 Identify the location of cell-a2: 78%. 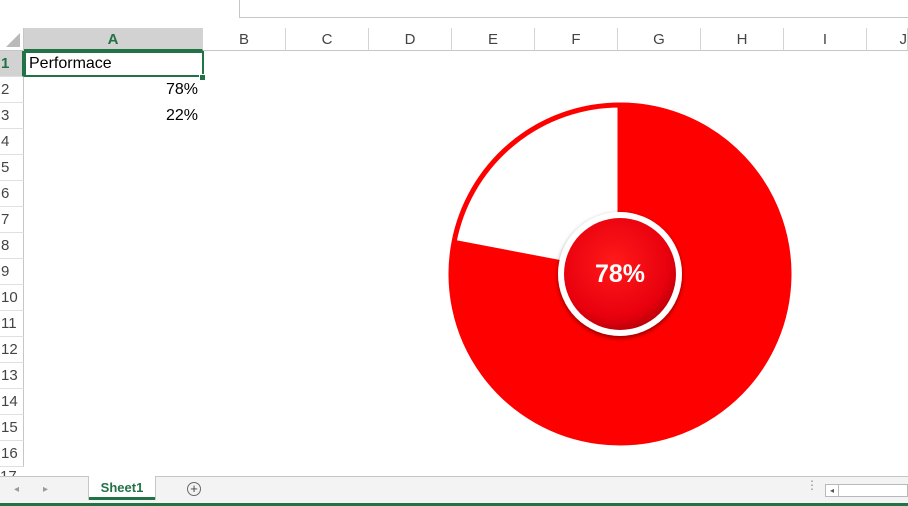
(181, 89).